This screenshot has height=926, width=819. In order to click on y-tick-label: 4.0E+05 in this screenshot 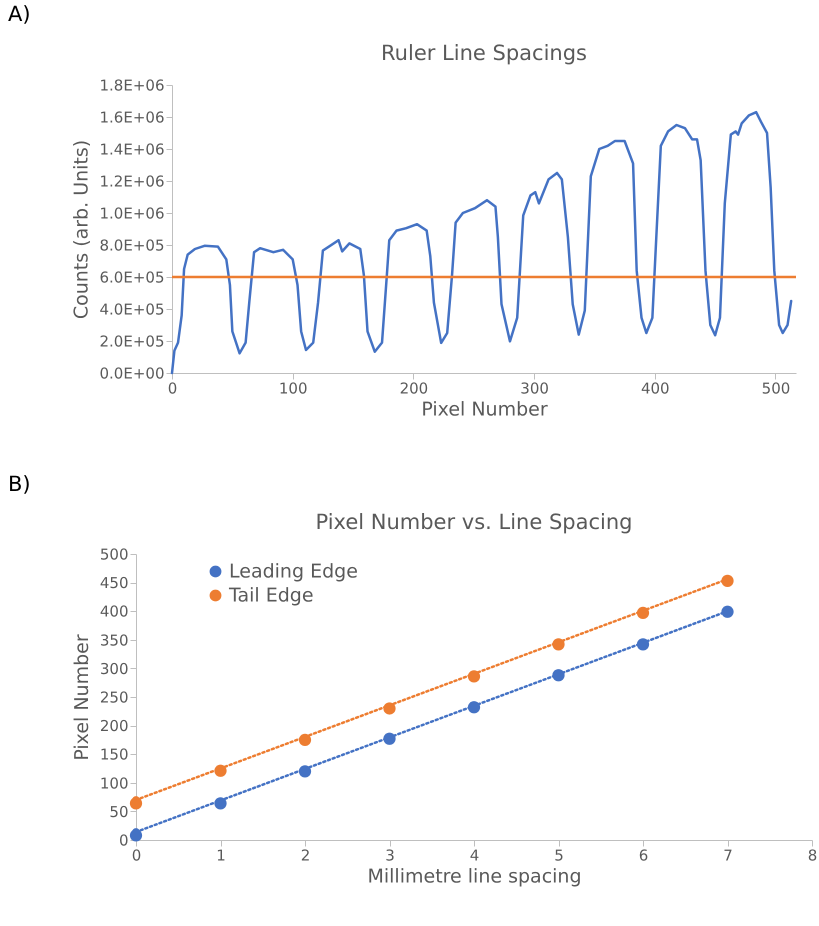, I will do `click(132, 309)`.